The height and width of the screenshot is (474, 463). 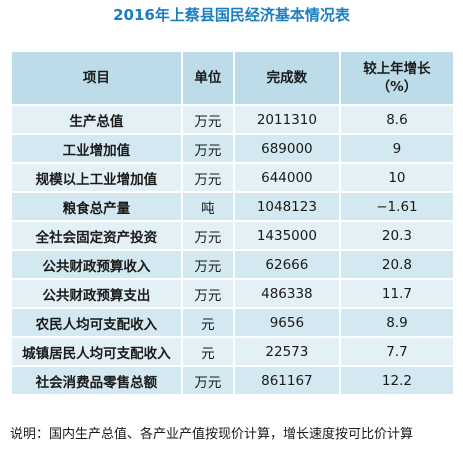 What do you see at coordinates (286, 235) in the screenshot?
I see `table-cell: 1435000` at bounding box center [286, 235].